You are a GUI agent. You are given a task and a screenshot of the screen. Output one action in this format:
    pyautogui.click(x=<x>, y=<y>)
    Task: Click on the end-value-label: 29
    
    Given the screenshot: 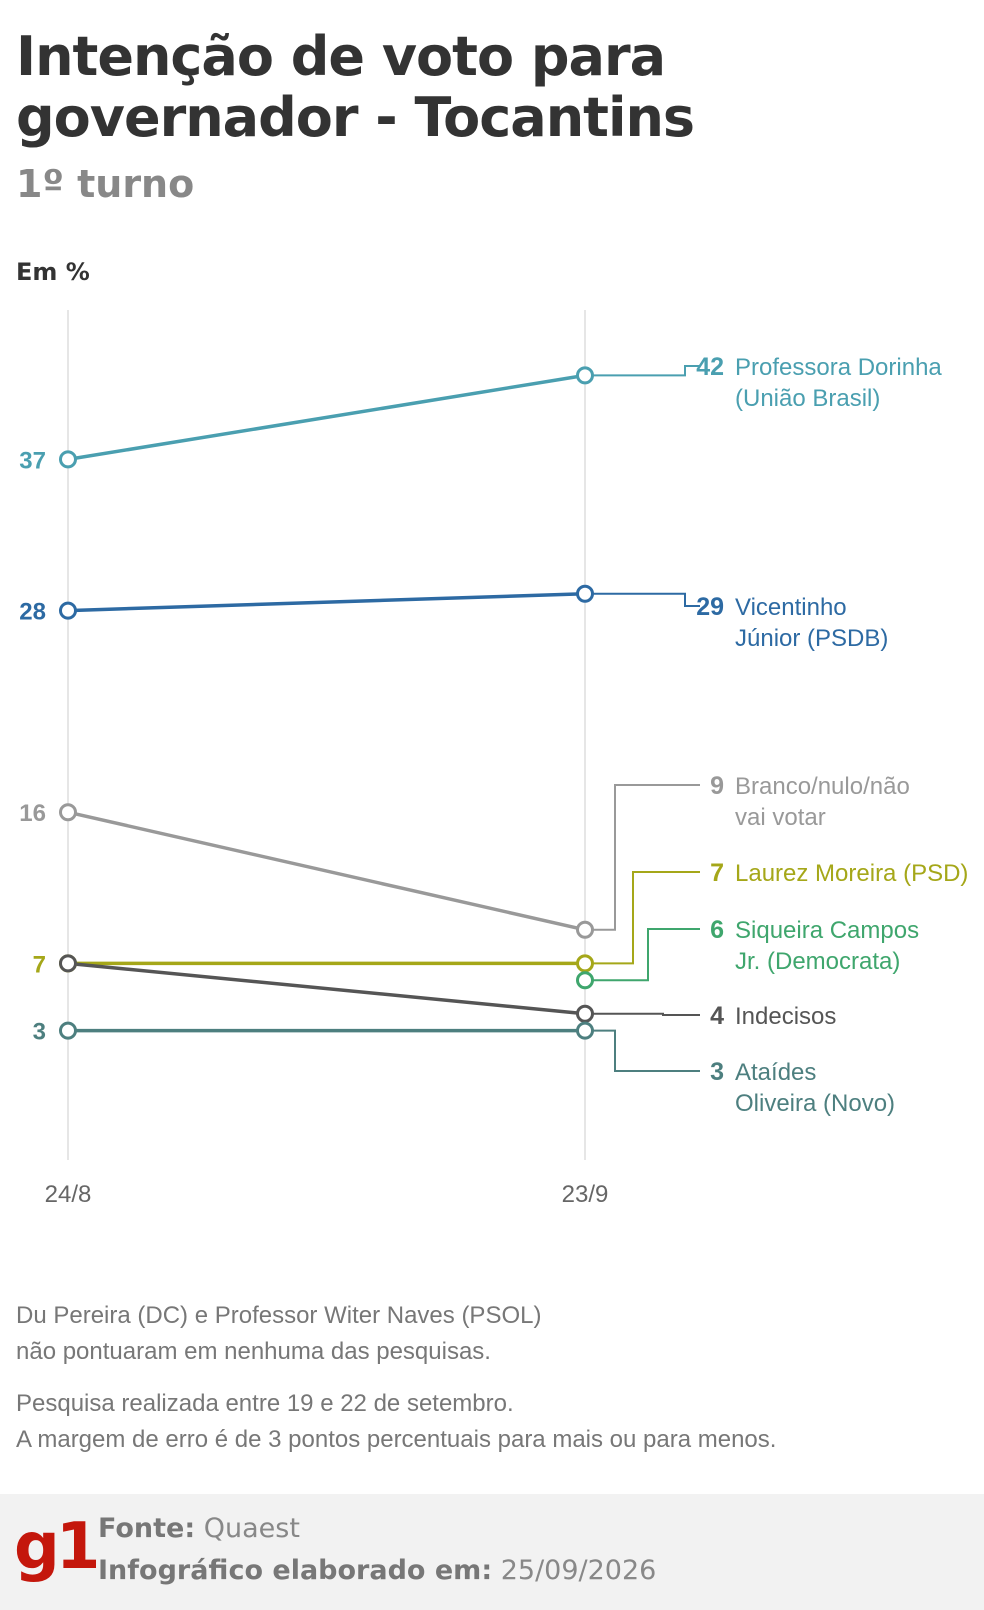 What is the action you would take?
    pyautogui.click(x=710, y=607)
    